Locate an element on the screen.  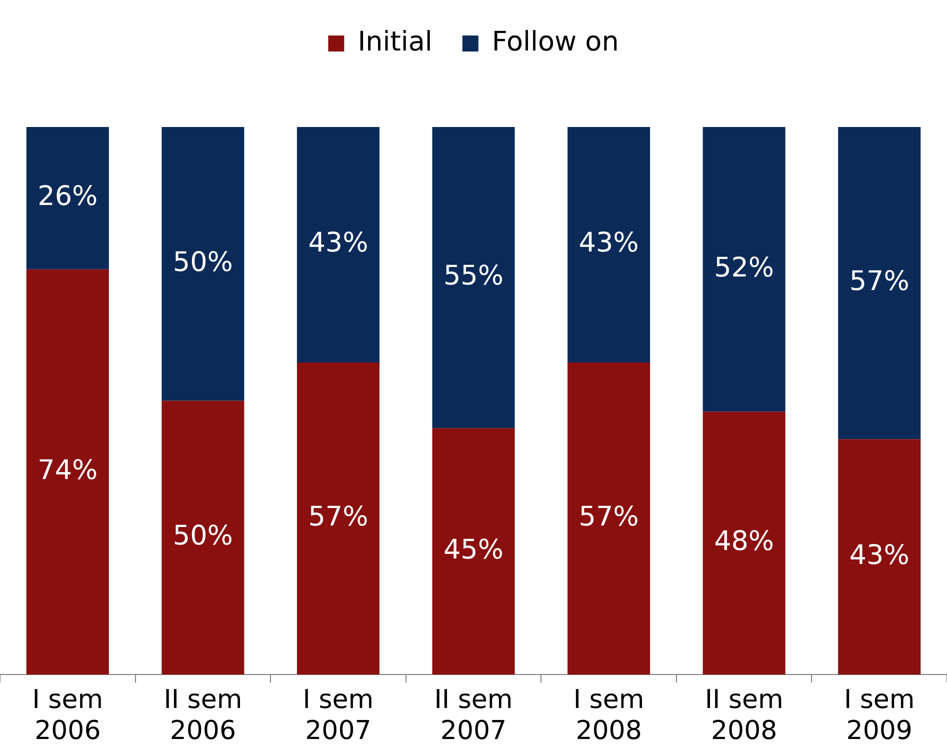
x-tick-label: II sem 2008 is located at coordinates (744, 715).